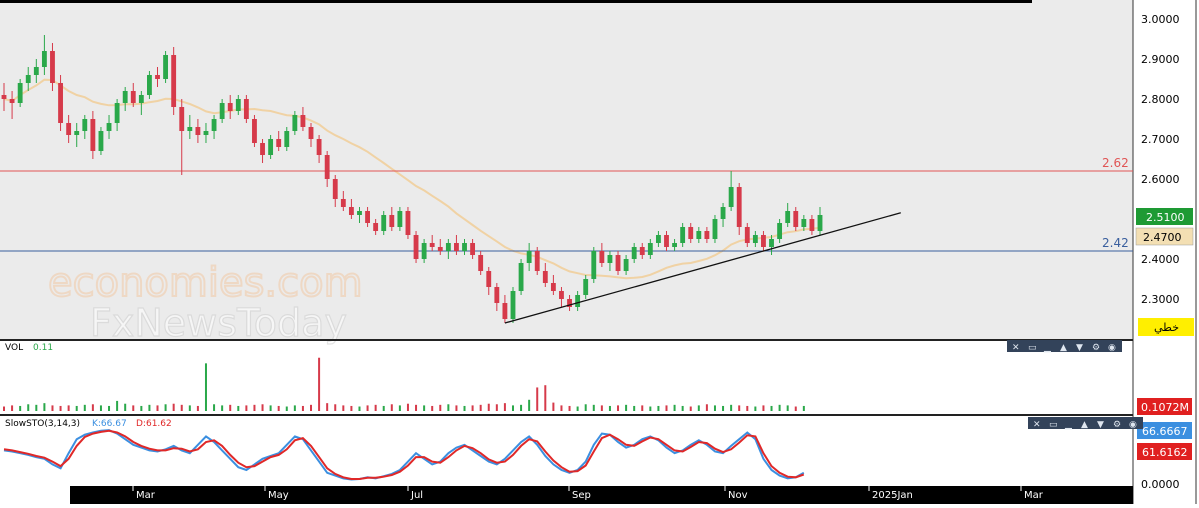 This screenshot has height=508, width=1199. What do you see at coordinates (1166, 252) in the screenshot?
I see `price-axis` at bounding box center [1166, 252].